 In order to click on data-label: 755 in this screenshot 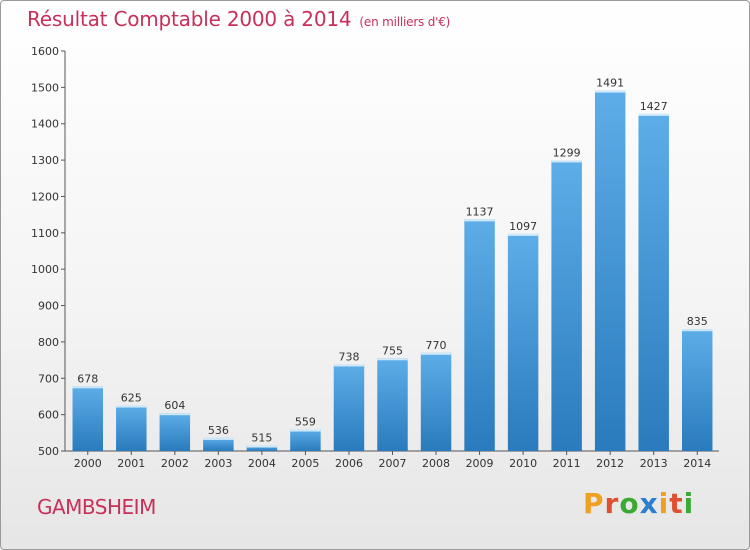, I will do `click(392, 350)`.